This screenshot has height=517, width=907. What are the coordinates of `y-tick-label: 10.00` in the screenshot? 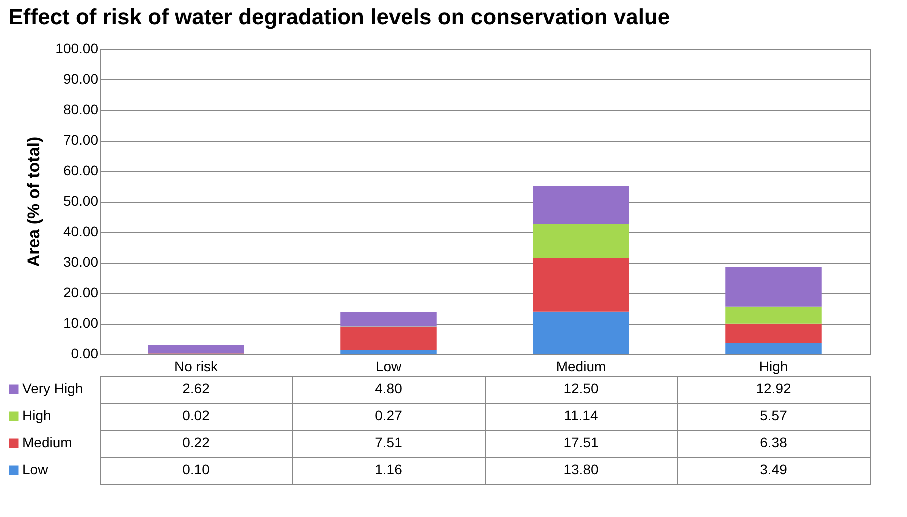 It's located at (81, 323).